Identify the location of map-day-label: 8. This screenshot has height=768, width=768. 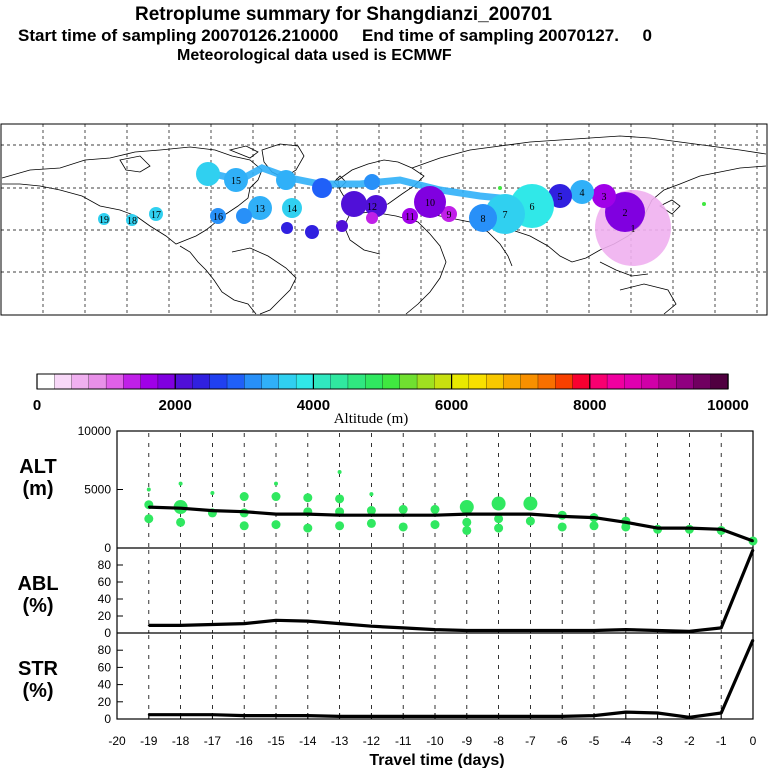
(483, 219).